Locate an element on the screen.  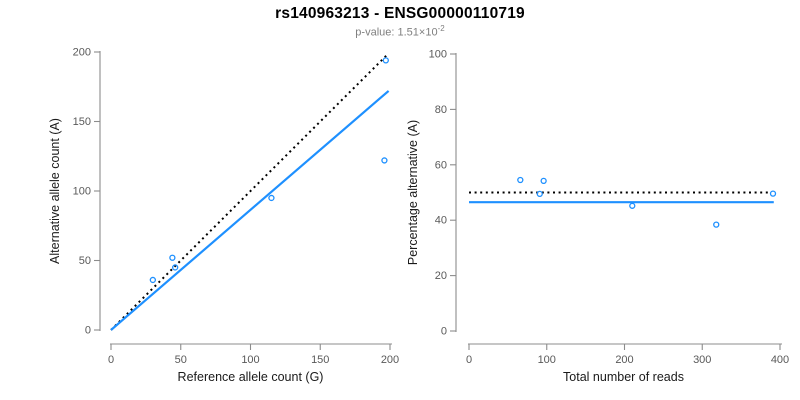
page-title: rs140963213 - ENSG00000110719 is located at coordinates (400, 13).